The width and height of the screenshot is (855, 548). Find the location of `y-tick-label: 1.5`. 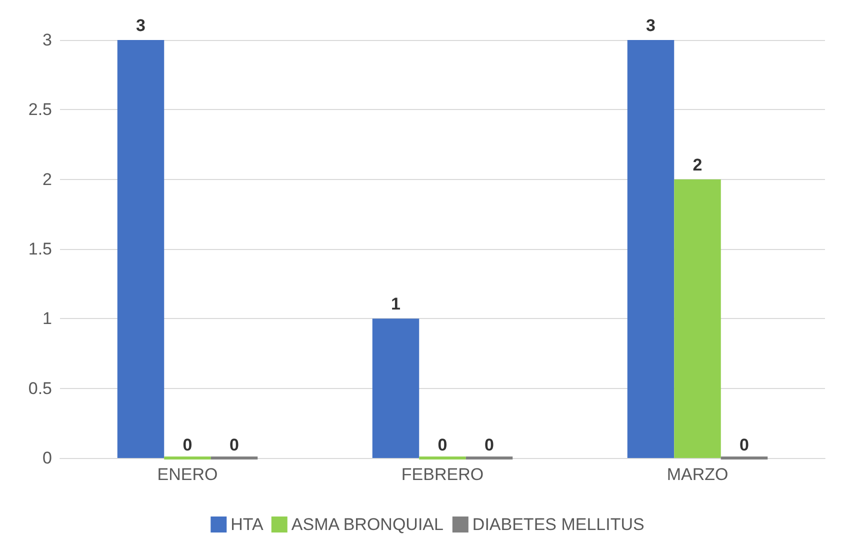

y-tick-label: 1.5 is located at coordinates (40, 249).